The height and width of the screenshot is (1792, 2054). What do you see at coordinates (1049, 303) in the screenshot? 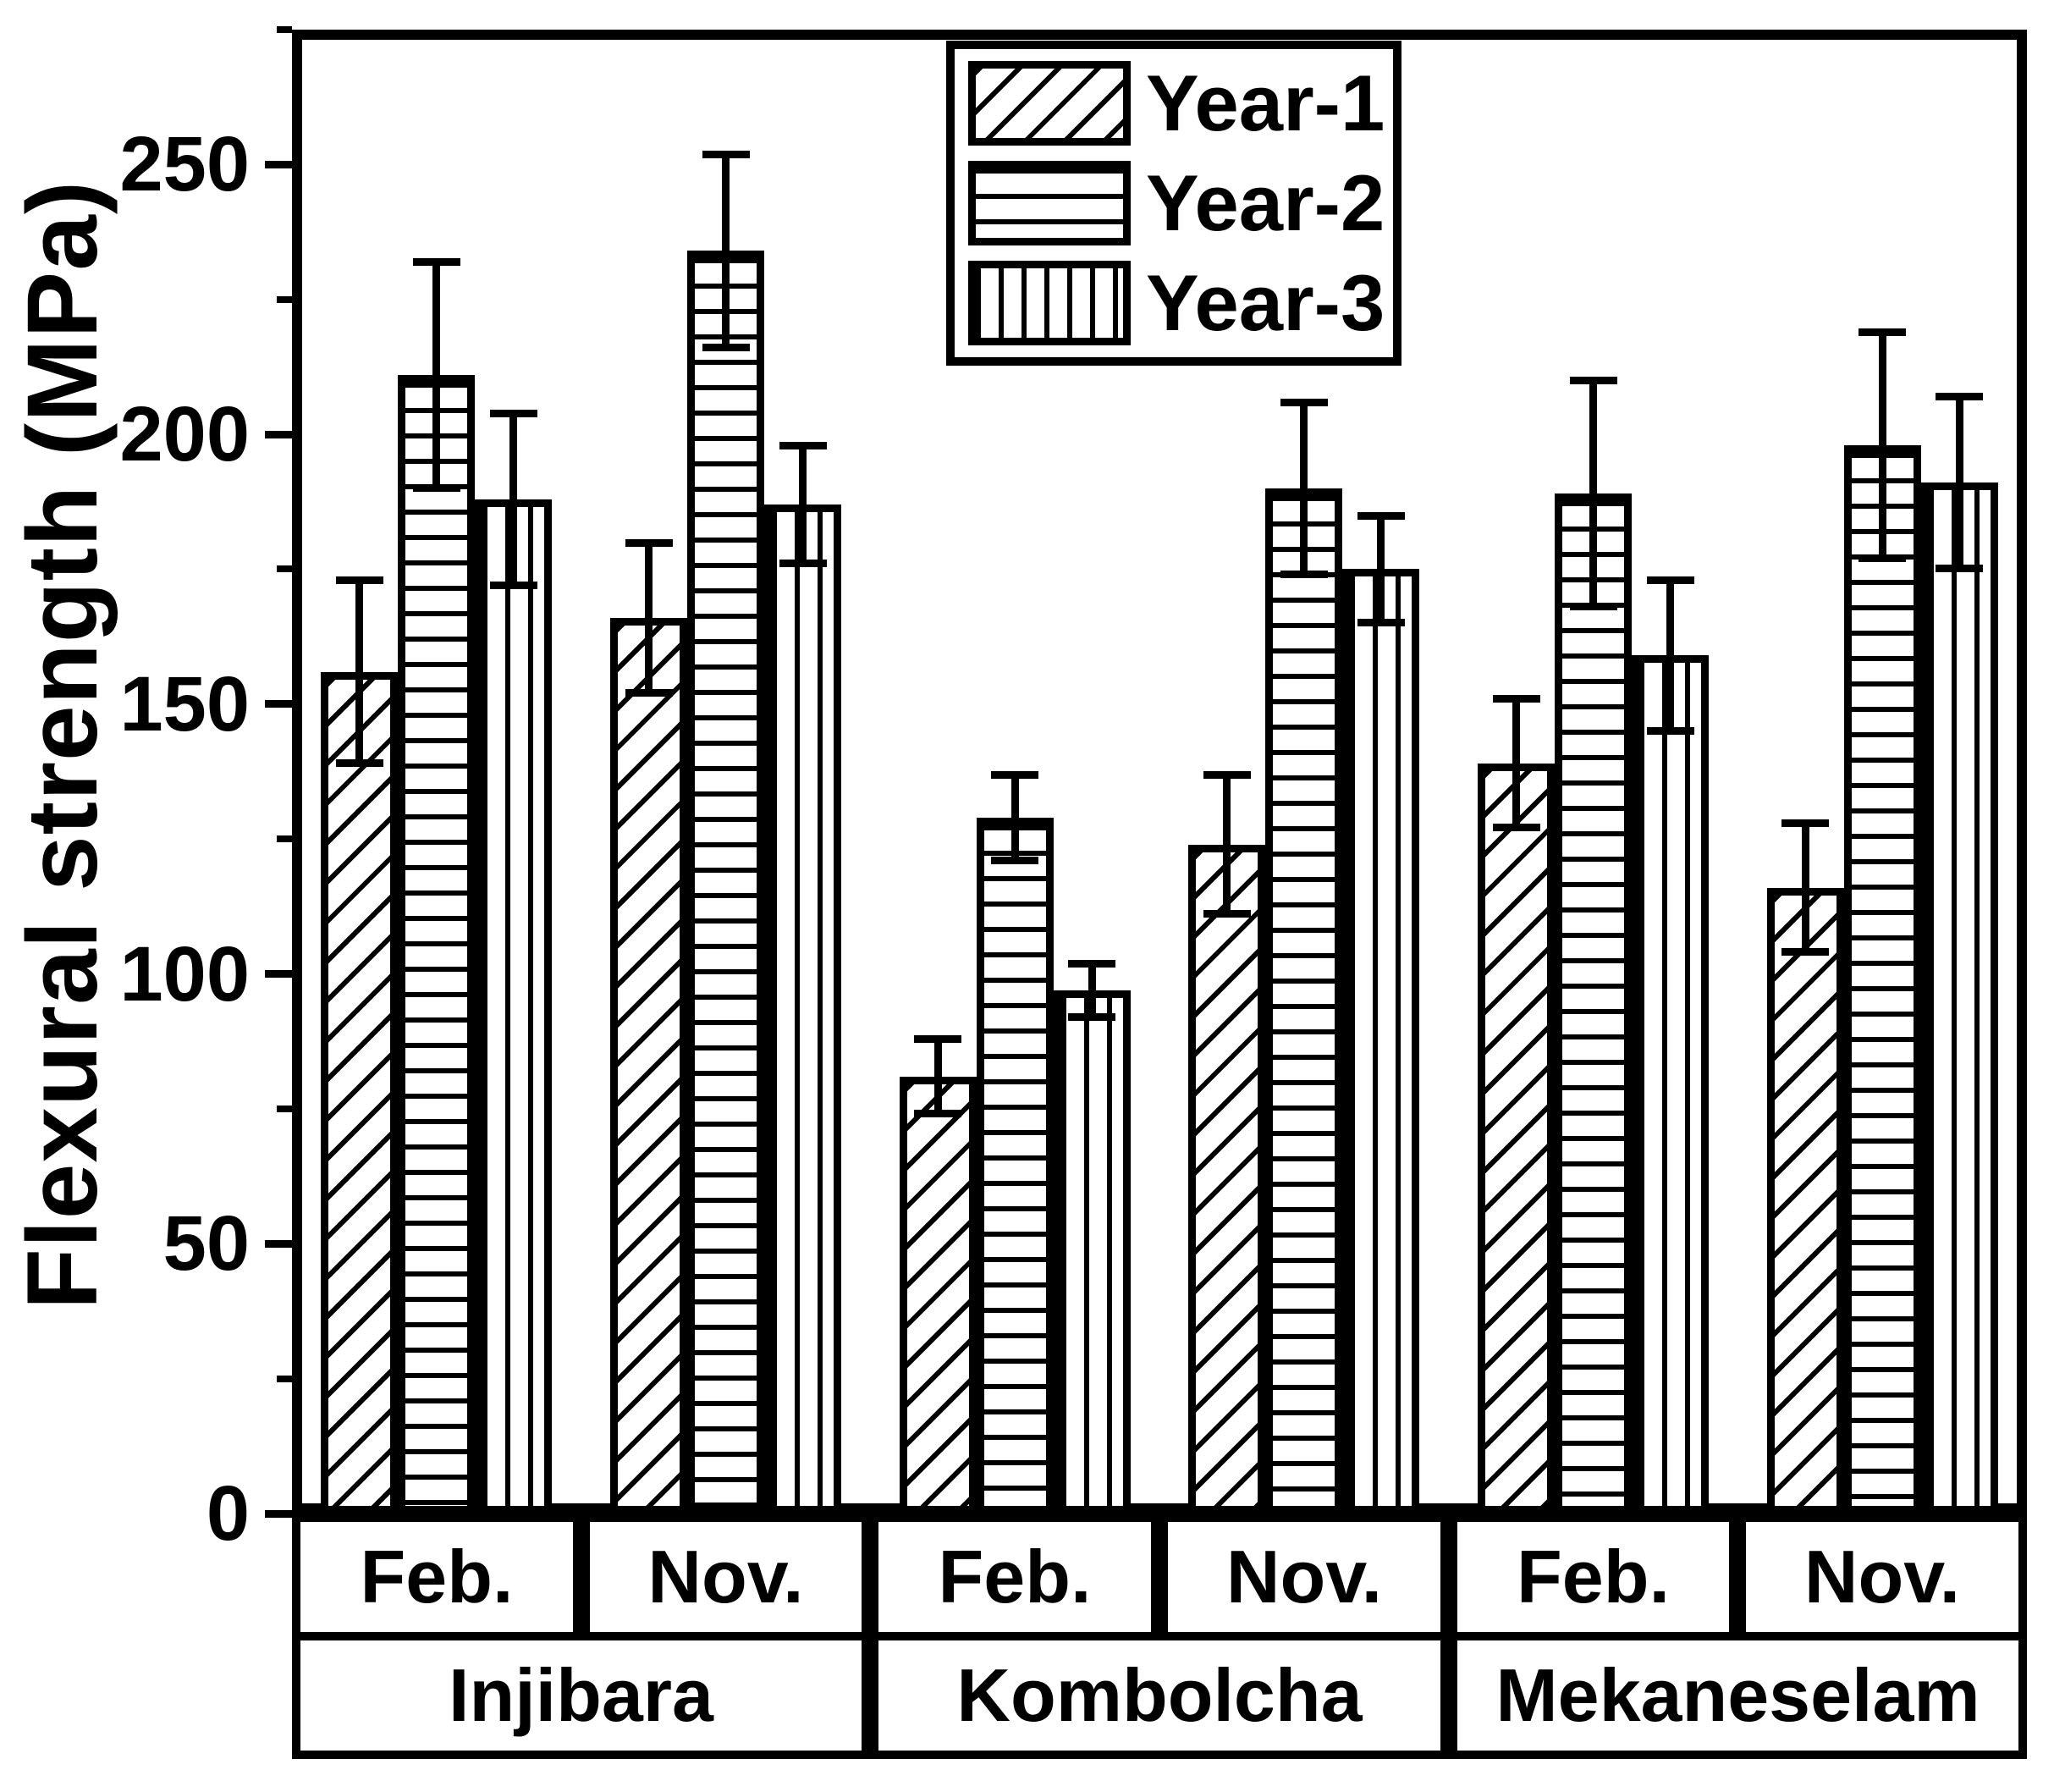
I see `legend-swatch-vertical-icon` at bounding box center [1049, 303].